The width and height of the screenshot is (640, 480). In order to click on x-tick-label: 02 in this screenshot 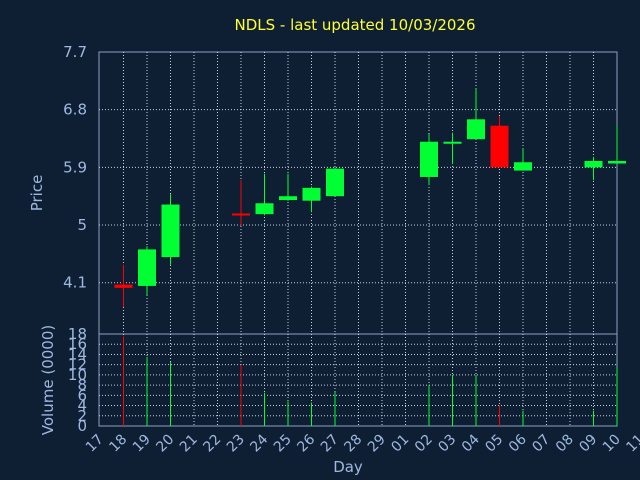, I will do `click(424, 444)`.